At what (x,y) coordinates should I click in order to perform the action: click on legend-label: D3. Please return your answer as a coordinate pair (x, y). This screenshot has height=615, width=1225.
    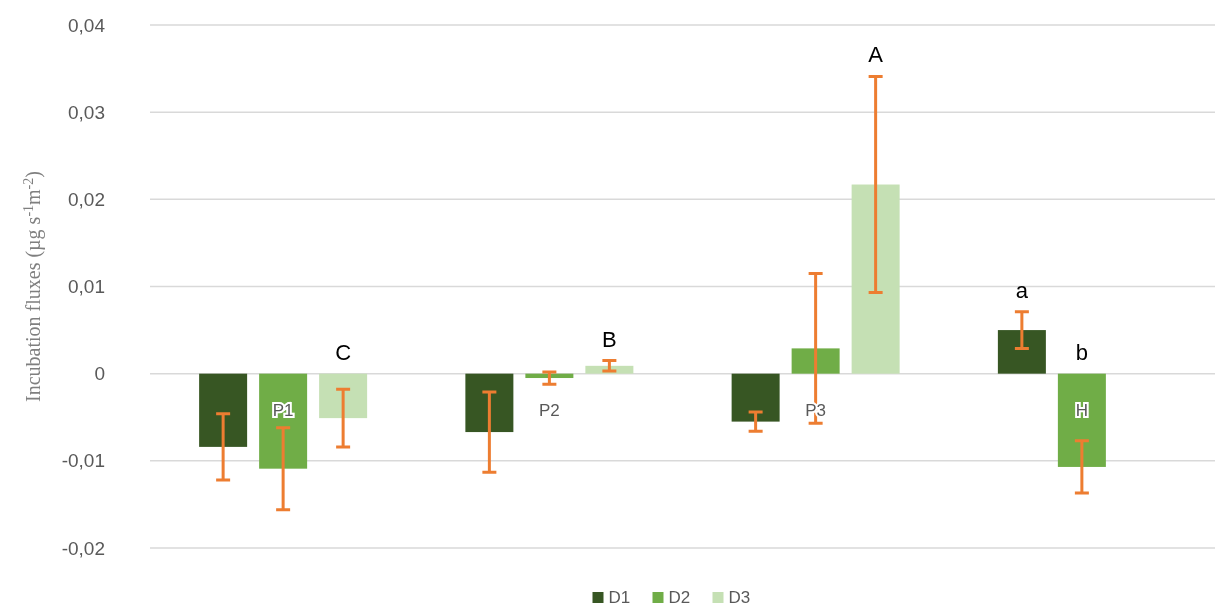
    Looking at the image, I should click on (739, 597).